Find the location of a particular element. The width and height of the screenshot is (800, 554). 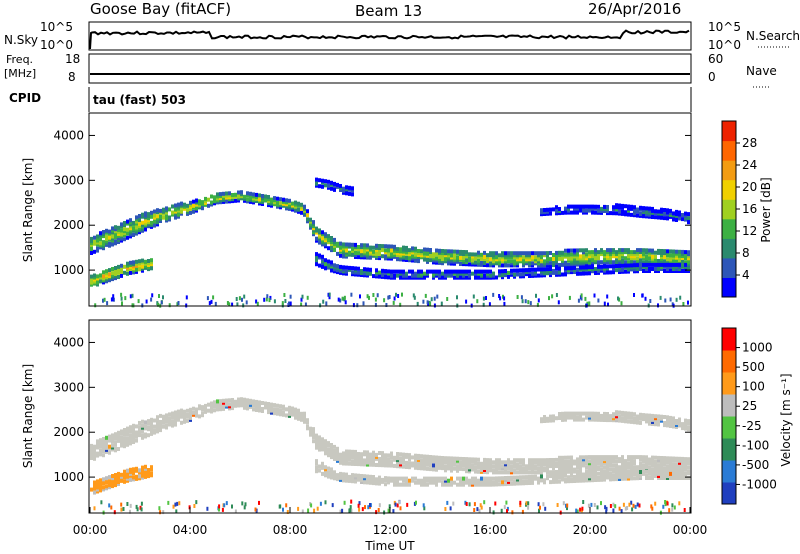

freq-unit: [MHz] is located at coordinates (20, 73).